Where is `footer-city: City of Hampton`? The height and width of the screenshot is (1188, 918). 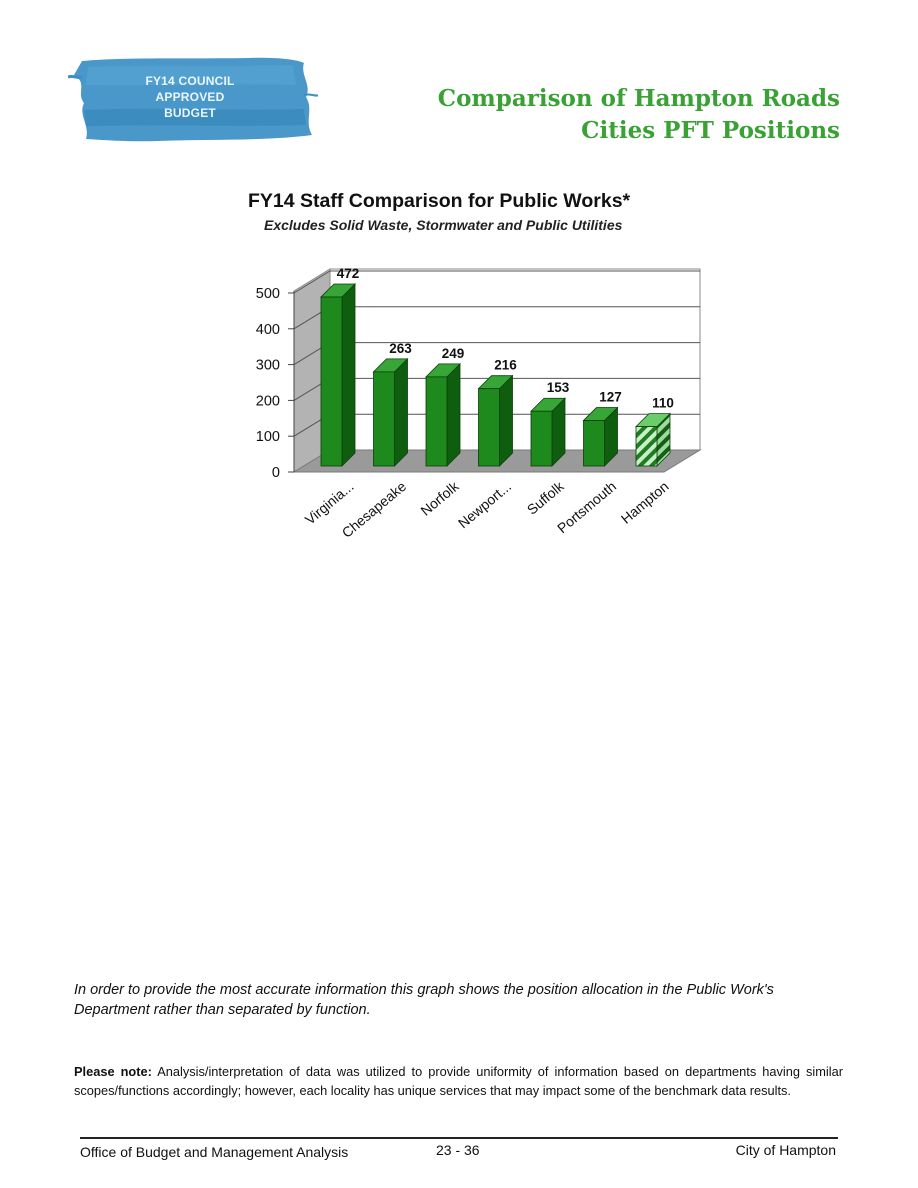 footer-city: City of Hampton is located at coordinates (785, 1150).